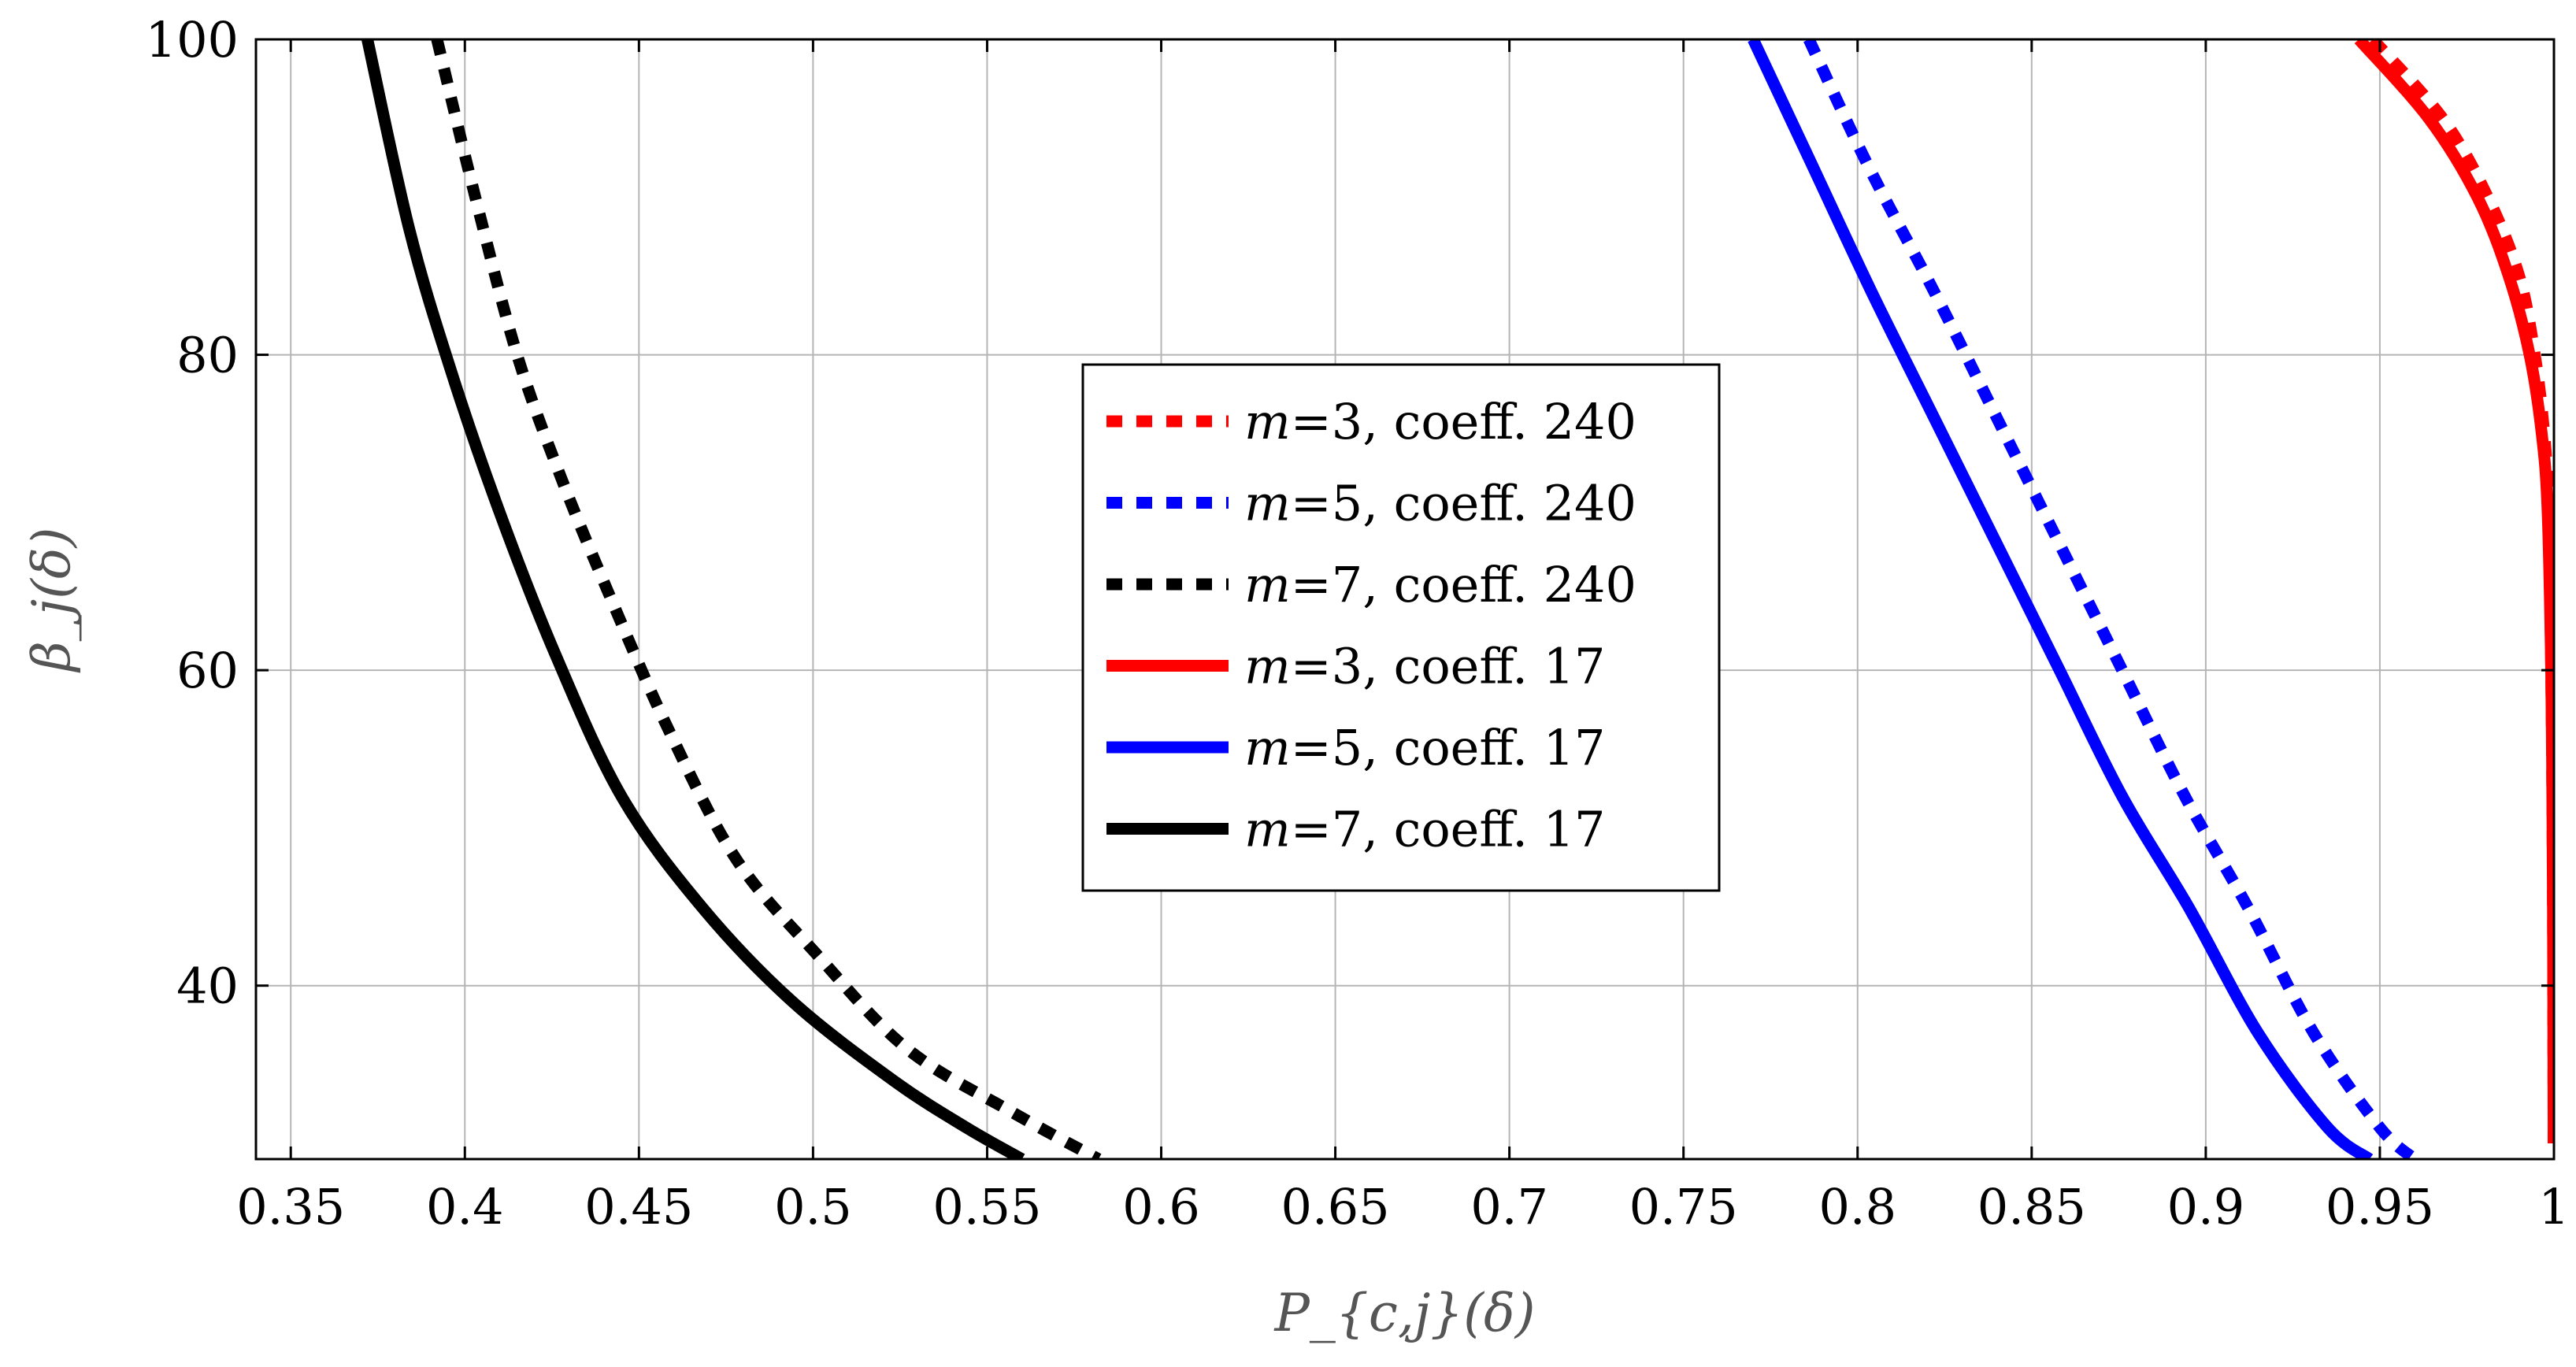 The height and width of the screenshot is (1367, 2576). What do you see at coordinates (1448, 830) in the screenshot?
I see `legend-label-text: =7, coeff. 17` at bounding box center [1448, 830].